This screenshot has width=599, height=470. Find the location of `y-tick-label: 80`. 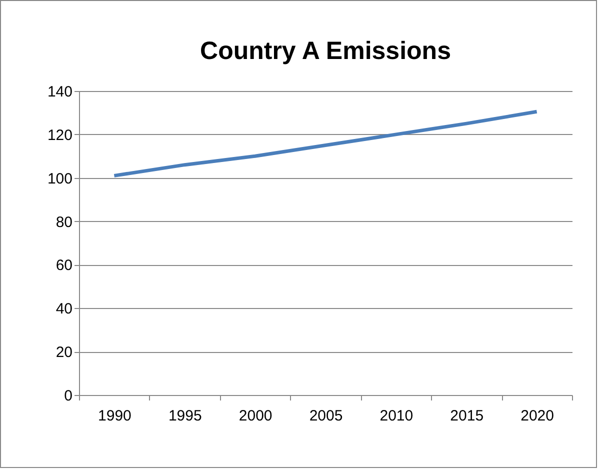

y-tick-label: 80 is located at coordinates (64, 222).